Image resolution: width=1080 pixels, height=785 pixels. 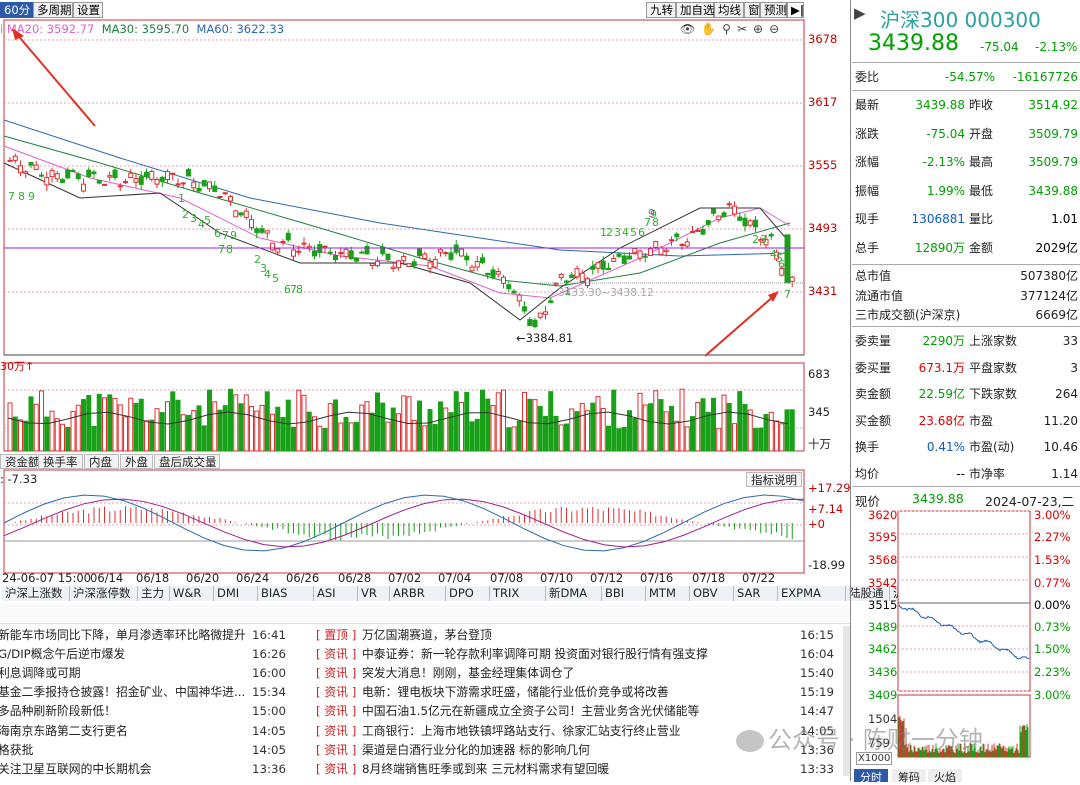 What do you see at coordinates (154, 593) in the screenshot?
I see `indicator-tab: 主力` at bounding box center [154, 593].